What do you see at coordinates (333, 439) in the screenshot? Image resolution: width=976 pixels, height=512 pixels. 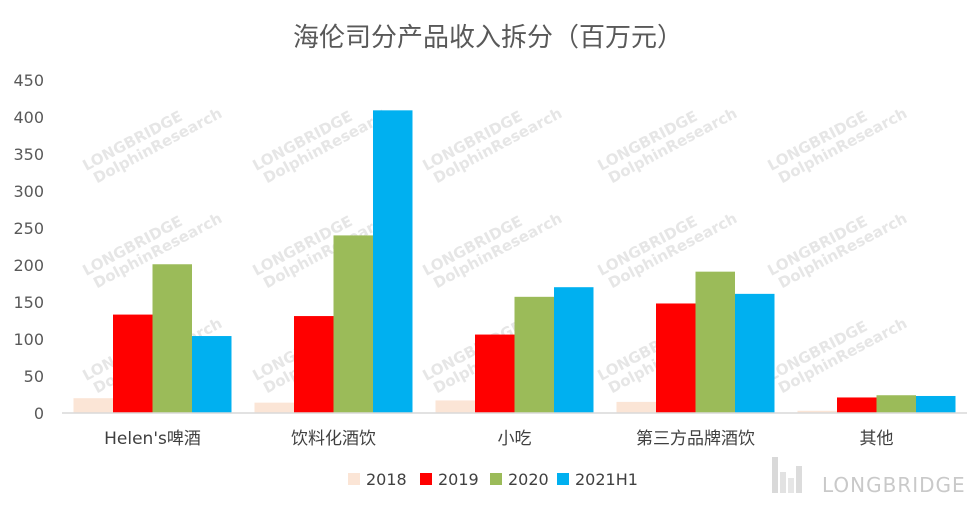 I see `x-category-label: 饮料化酒饮` at bounding box center [333, 439].